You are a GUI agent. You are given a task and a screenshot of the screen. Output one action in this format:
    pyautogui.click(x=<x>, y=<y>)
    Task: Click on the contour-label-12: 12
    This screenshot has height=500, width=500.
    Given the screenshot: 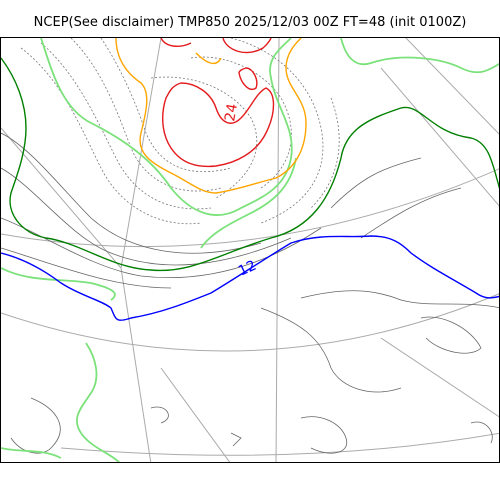 What is the action you would take?
    pyautogui.click(x=247, y=269)
    